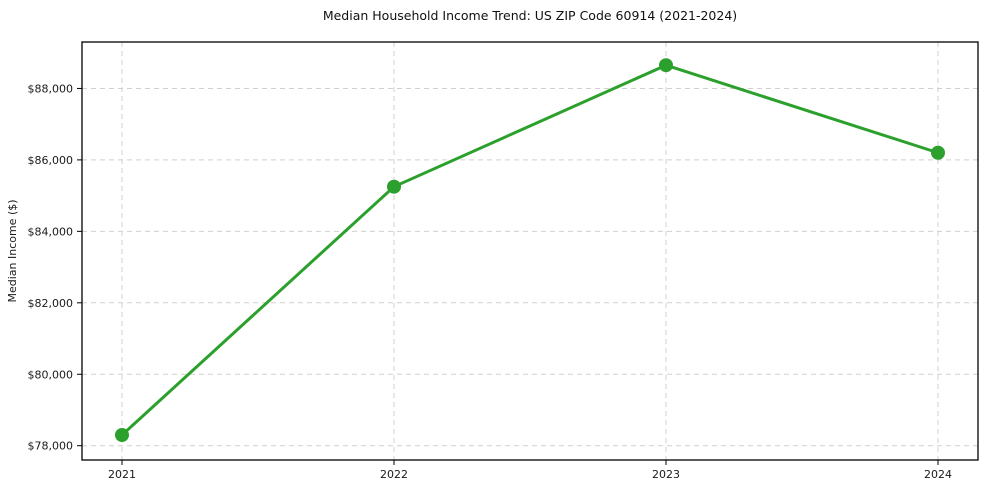 Image resolution: width=989 pixels, height=490 pixels. What do you see at coordinates (51, 231) in the screenshot?
I see `y-tick-label: $84,000` at bounding box center [51, 231].